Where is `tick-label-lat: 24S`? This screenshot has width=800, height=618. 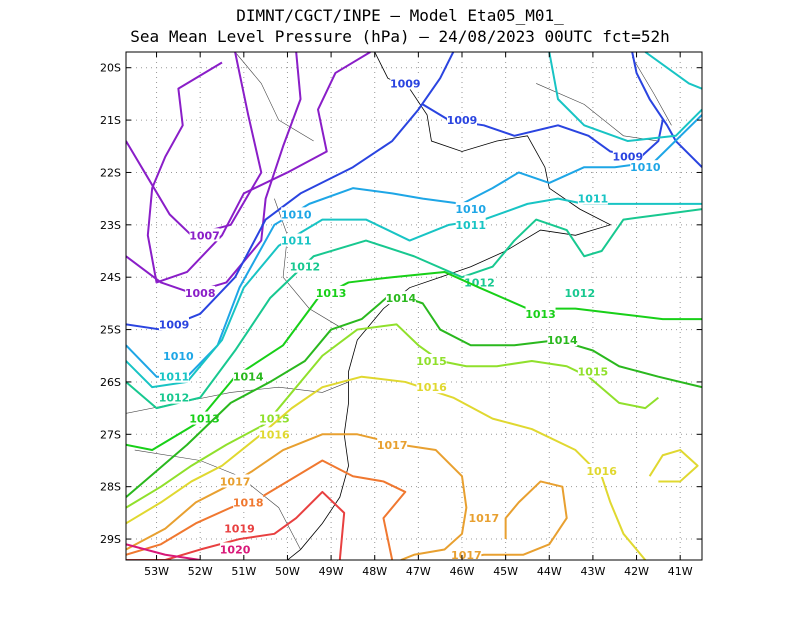
tick-label-lat: 24S is located at coordinates (110, 277).